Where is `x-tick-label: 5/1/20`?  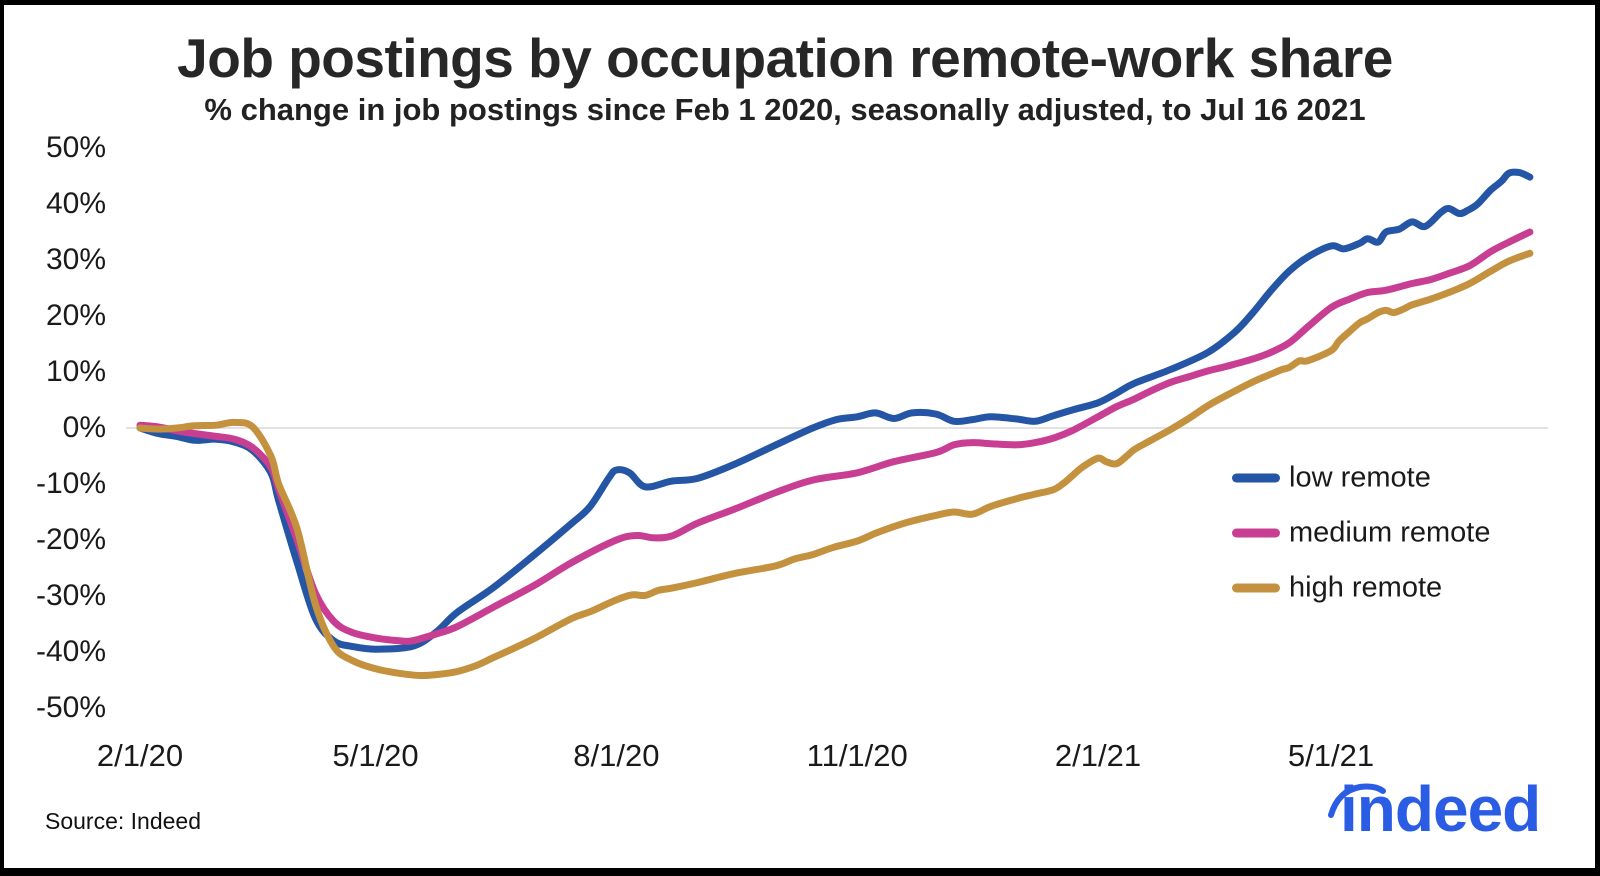 x-tick-label: 5/1/20 is located at coordinates (375, 755).